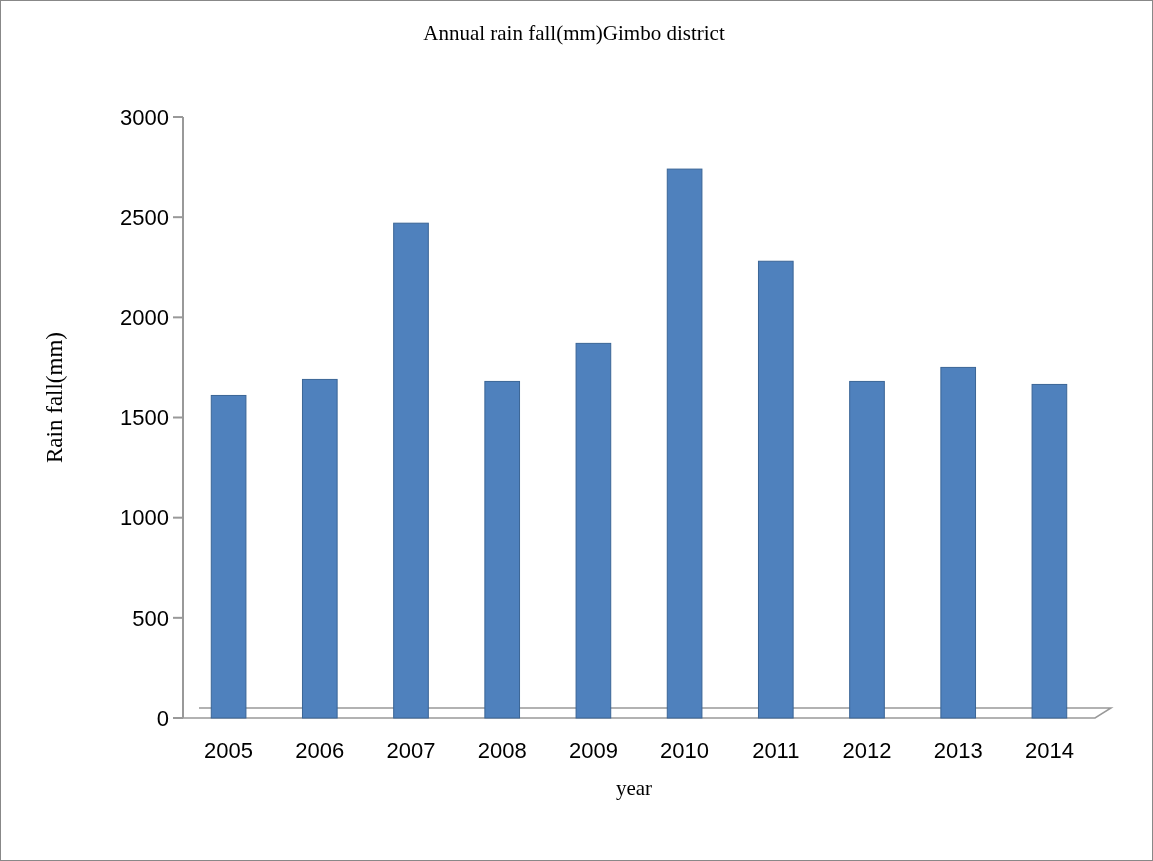  I want to click on x-tick-label: 2010, so click(685, 750).